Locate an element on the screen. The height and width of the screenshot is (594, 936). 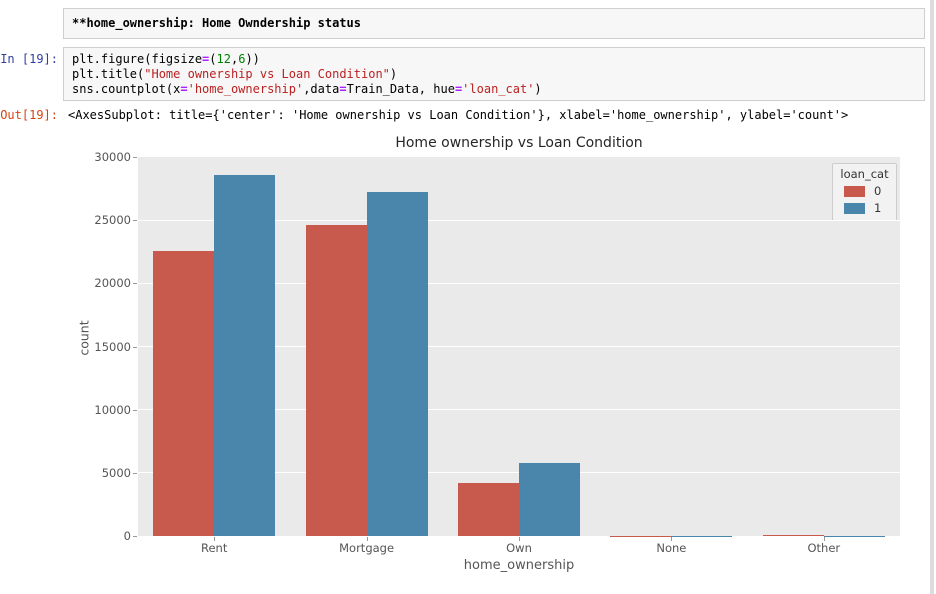
markdown-cell: **home_ownership: Home Owndership status is located at coordinates (494, 23).